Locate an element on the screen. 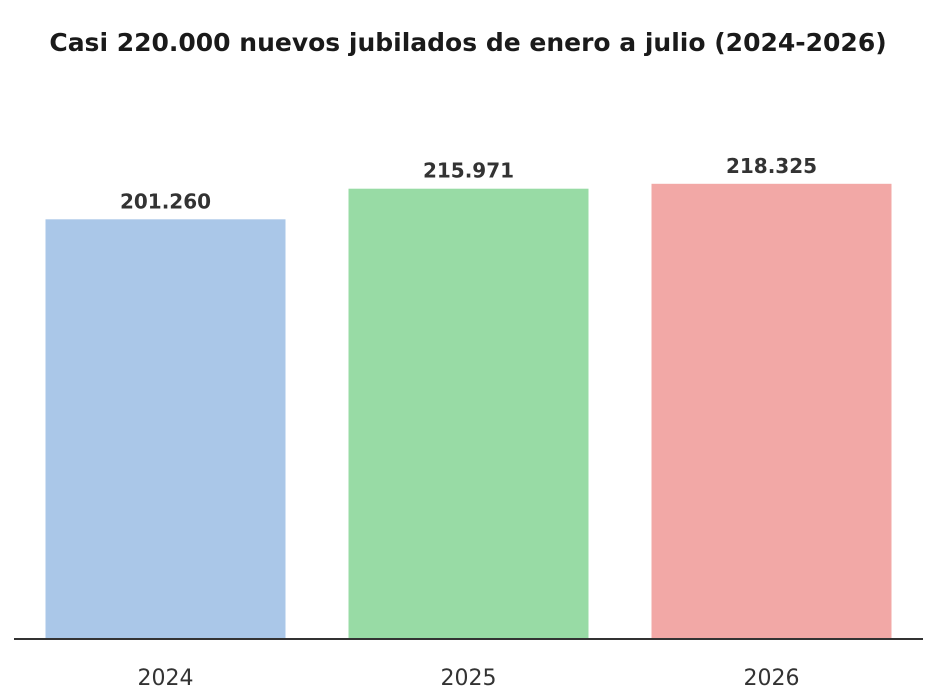  x-tick-label-2025: 2025 is located at coordinates (469, 678).